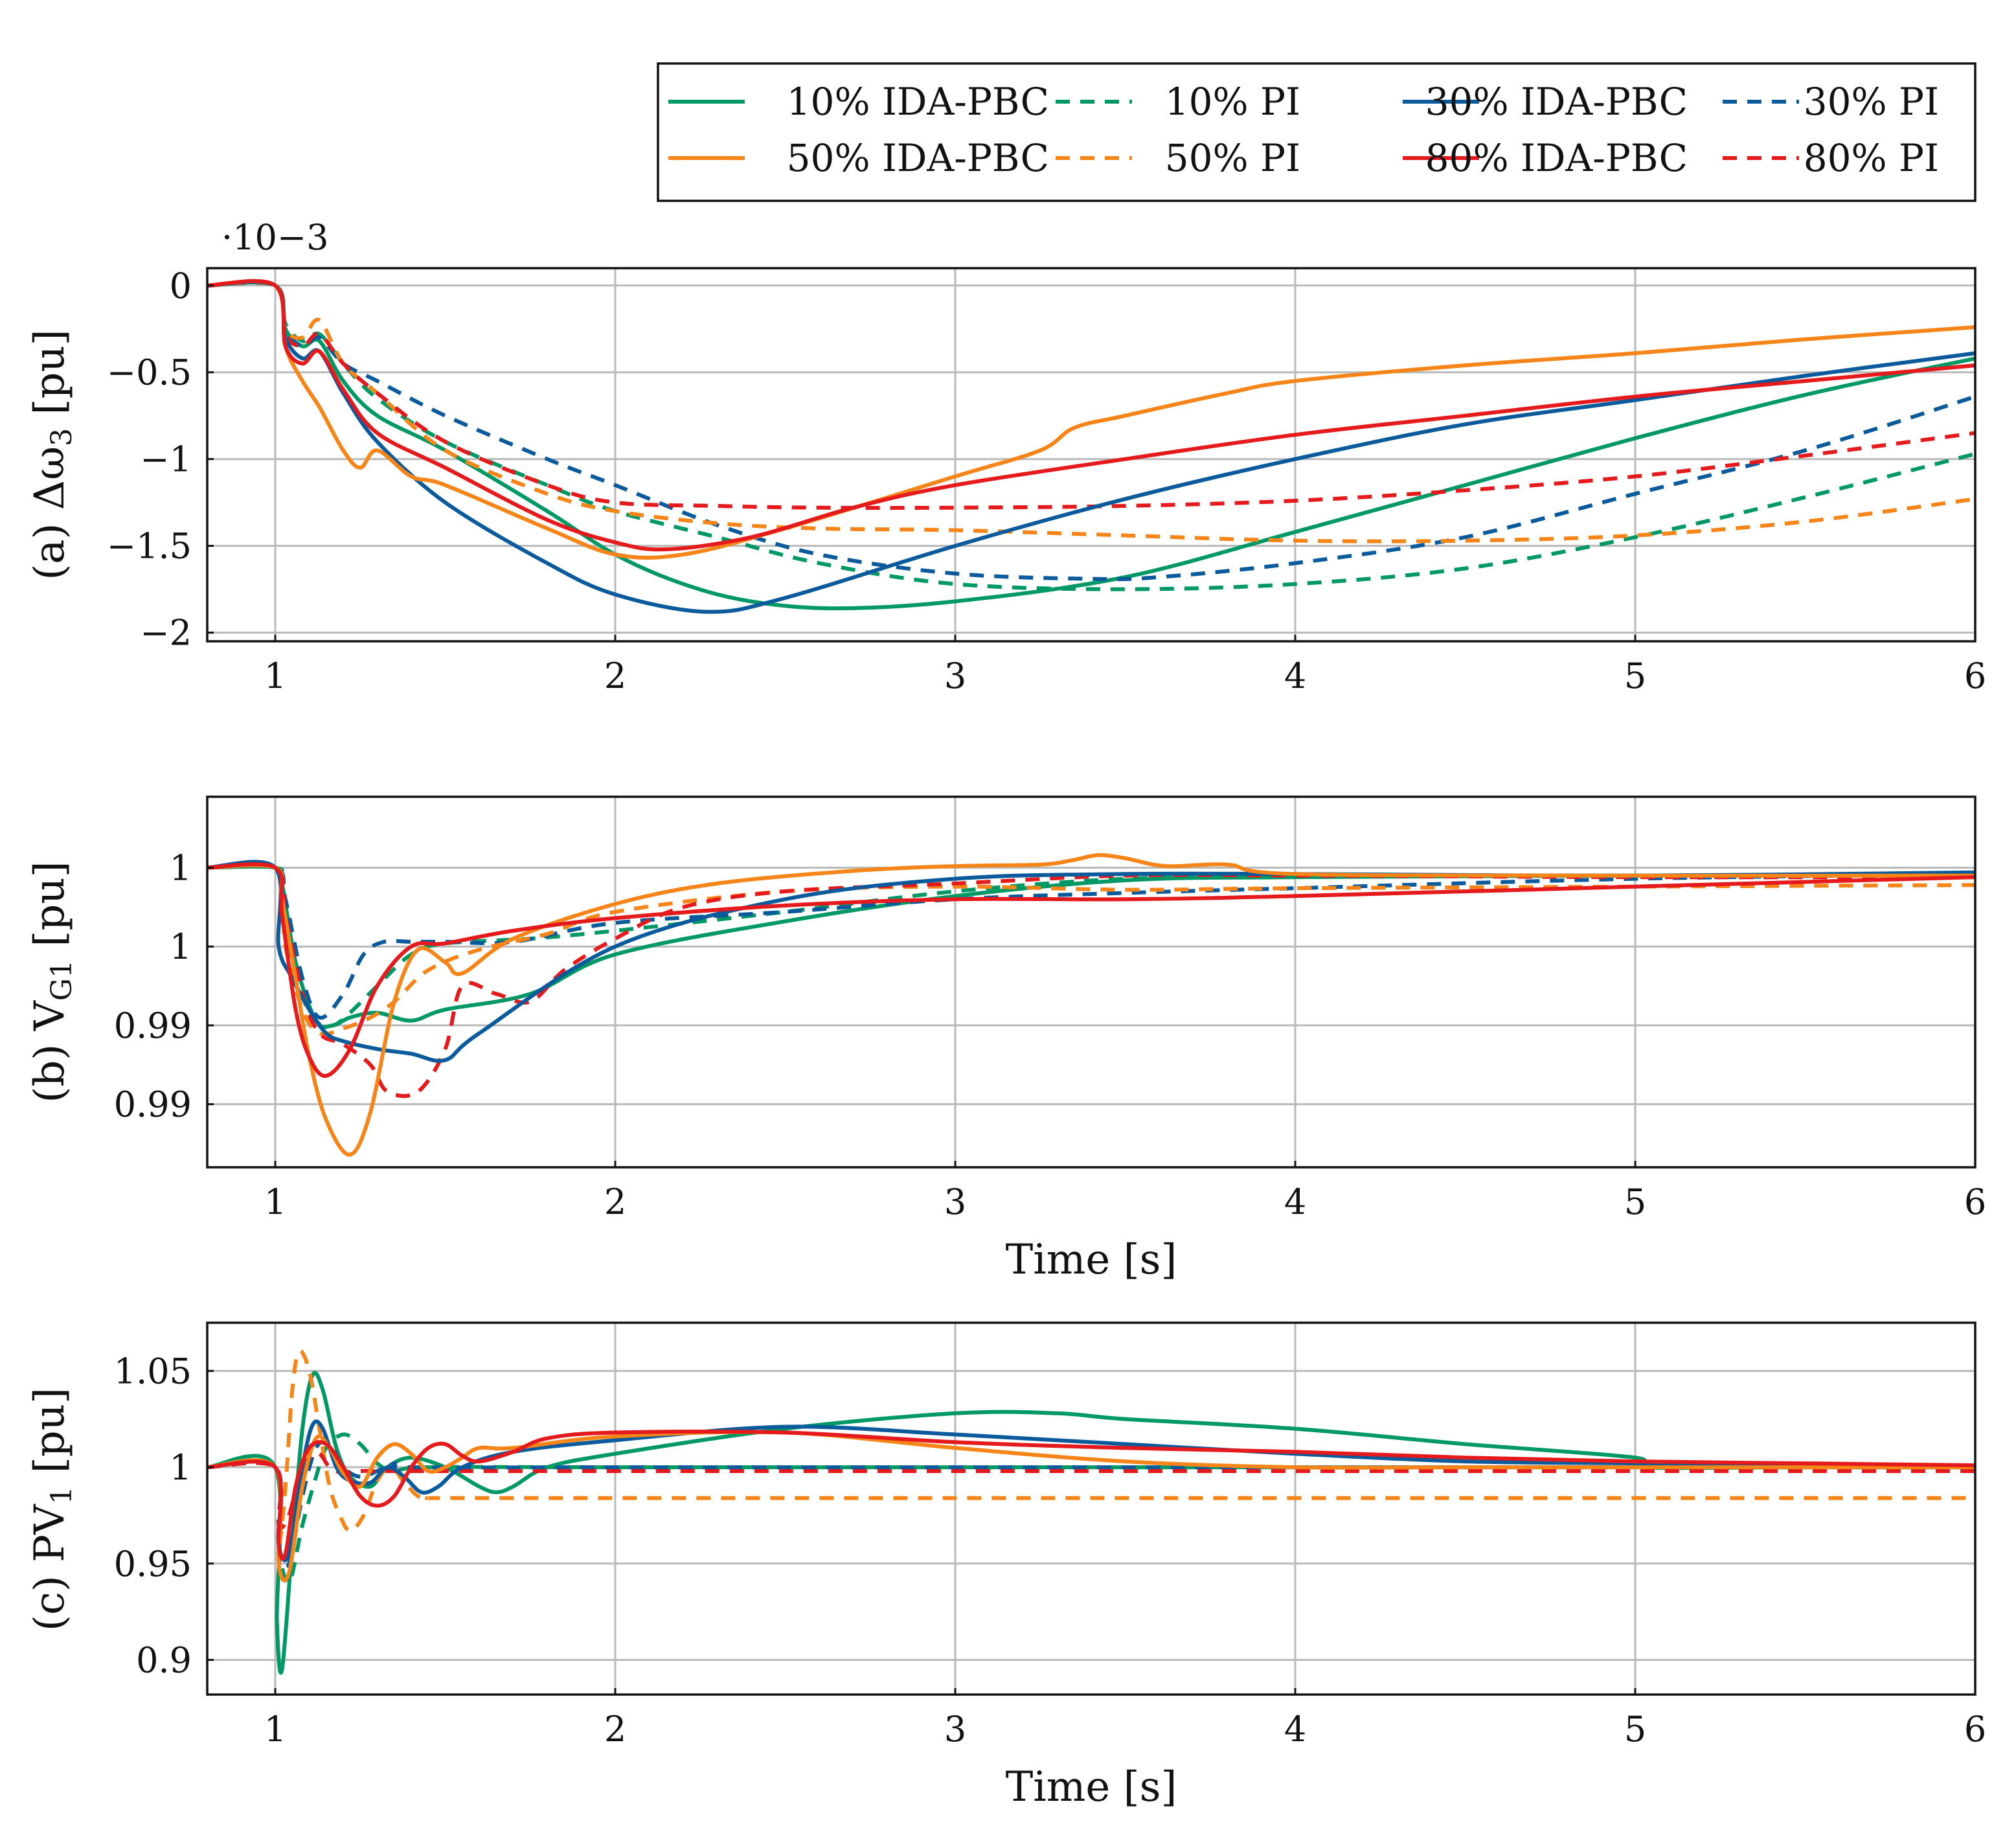  What do you see at coordinates (615, 1729) in the screenshot?
I see `panel-c-xtick-label: 2` at bounding box center [615, 1729].